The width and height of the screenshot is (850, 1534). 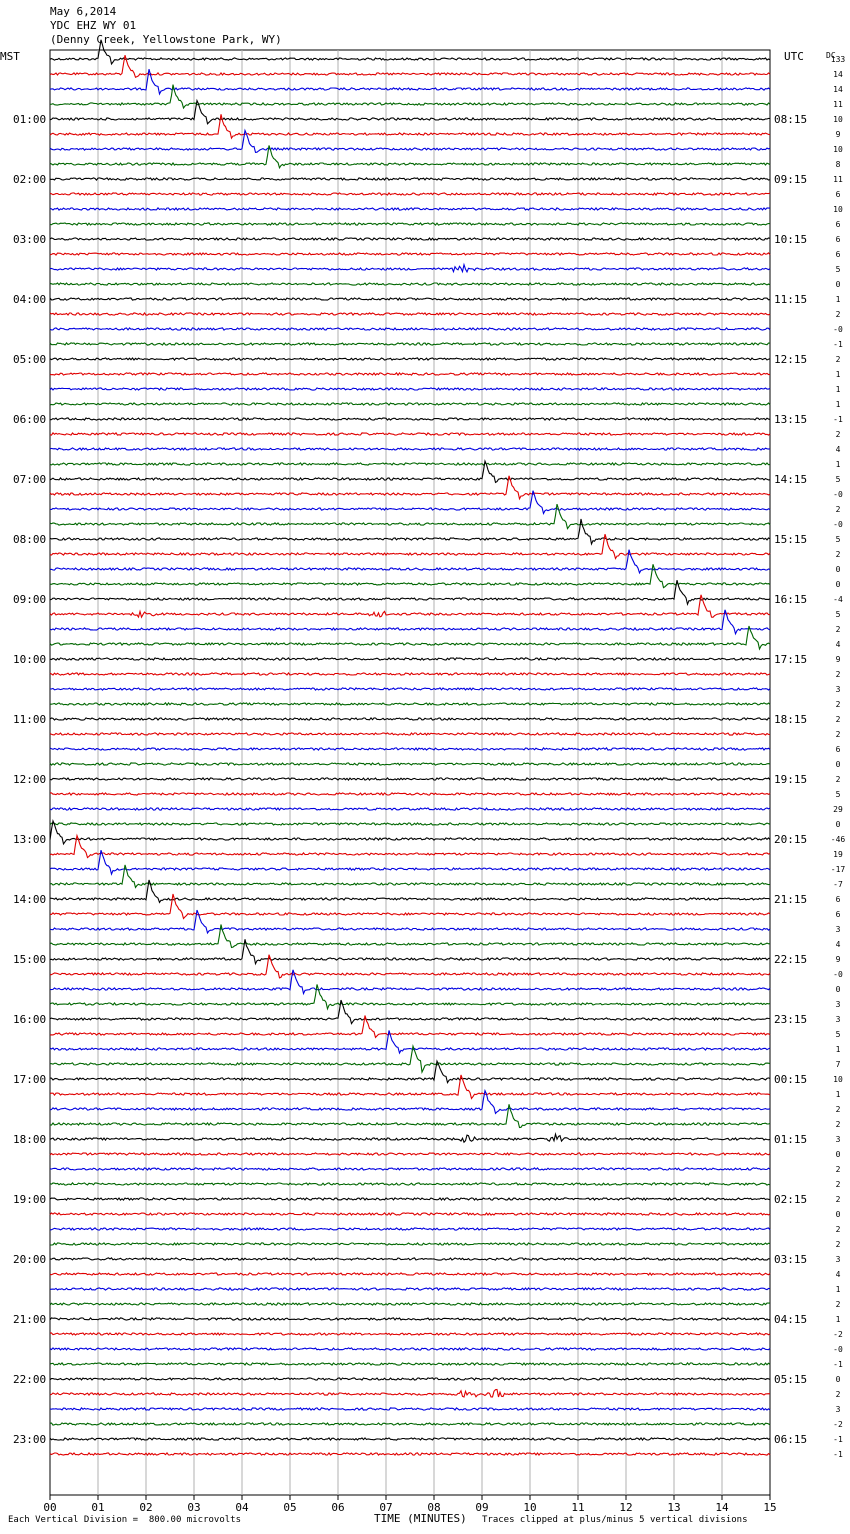 I want to click on utc-hour-label: 01:15, so click(x=790, y=1139).